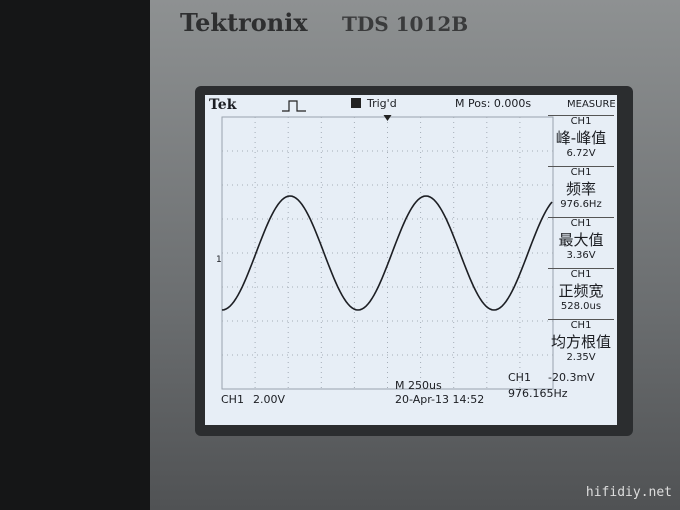  Describe the element at coordinates (387, 118) in the screenshot. I see `trigger-position-marker` at that location.